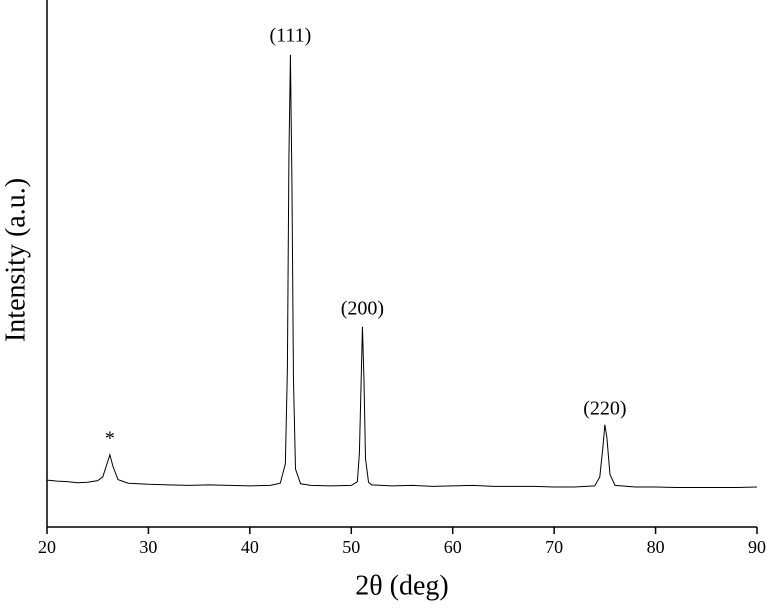 Image resolution: width=768 pixels, height=608 pixels. I want to click on x-tick-label: 20, so click(47, 547).